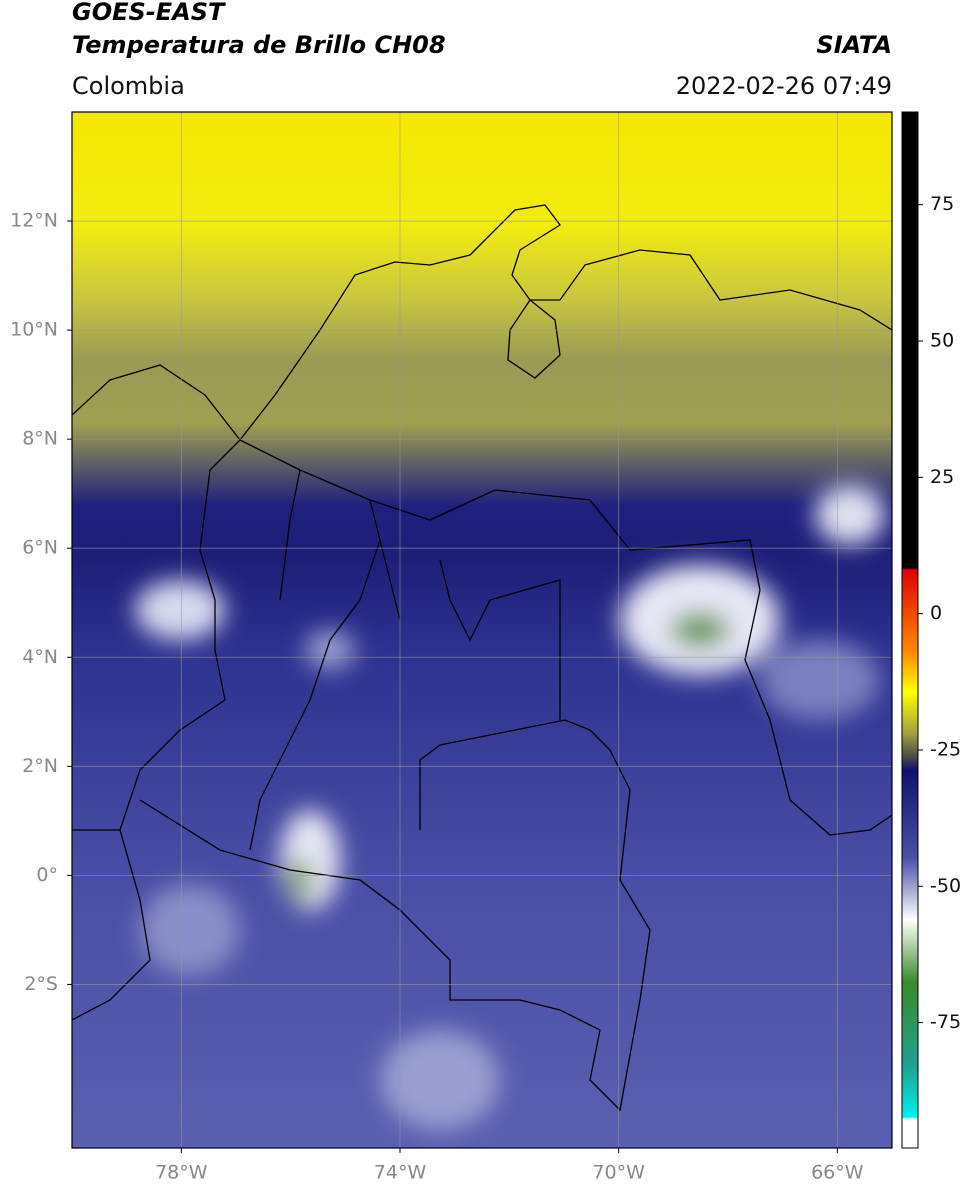 Image resolution: width=966 pixels, height=1190 pixels. I want to click on lon-tick-label: 74°W, so click(400, 1173).